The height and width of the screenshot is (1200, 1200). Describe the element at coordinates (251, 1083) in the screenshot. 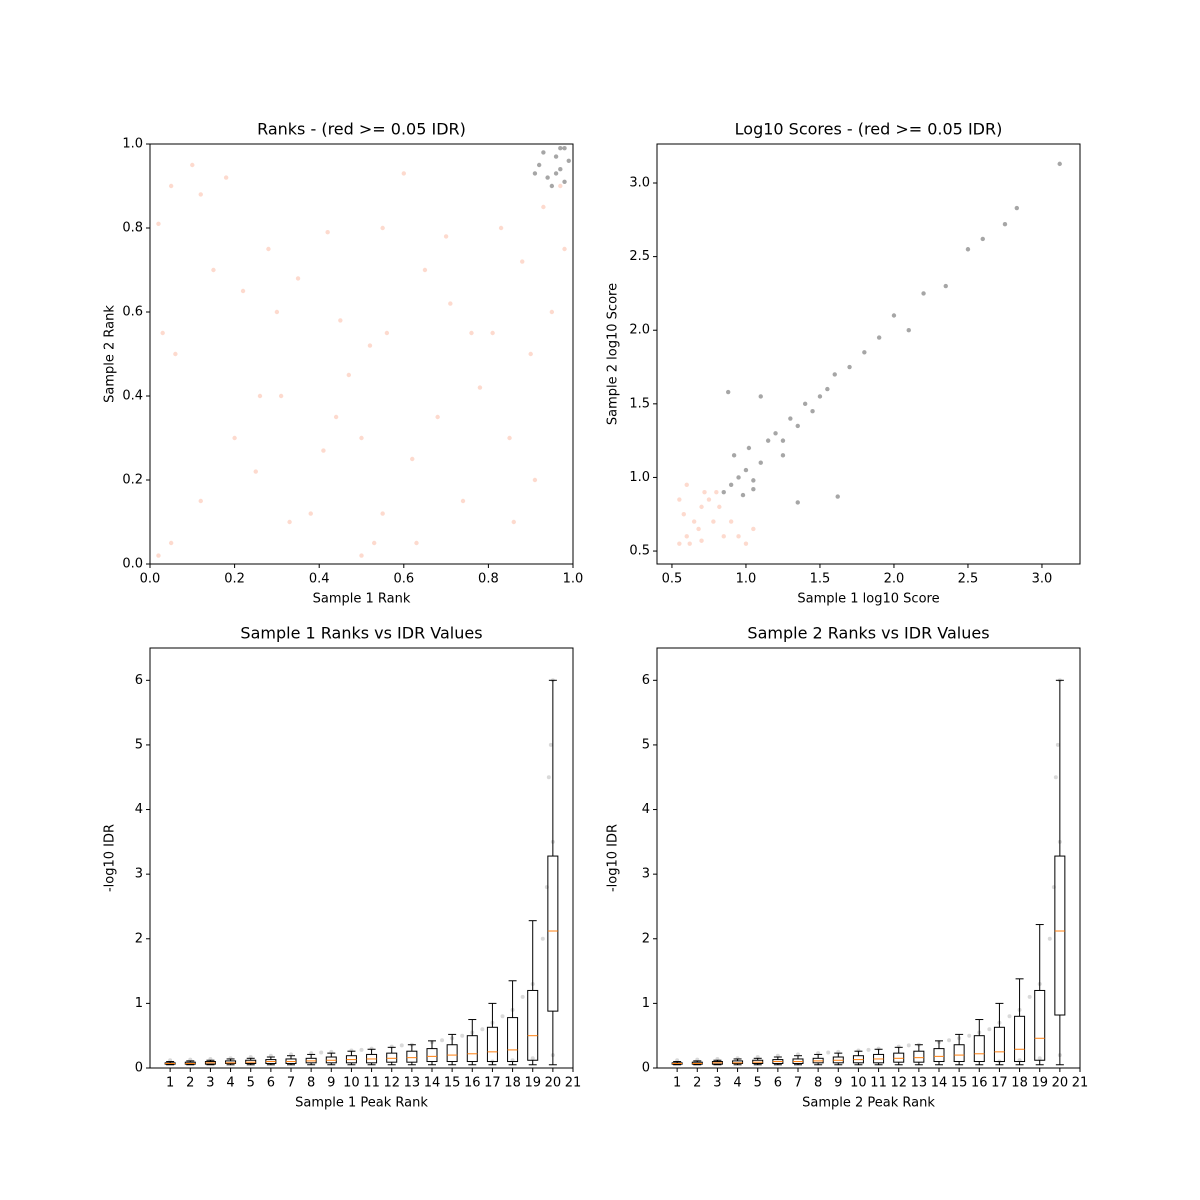

I see `x-tick-label: 5` at that location.